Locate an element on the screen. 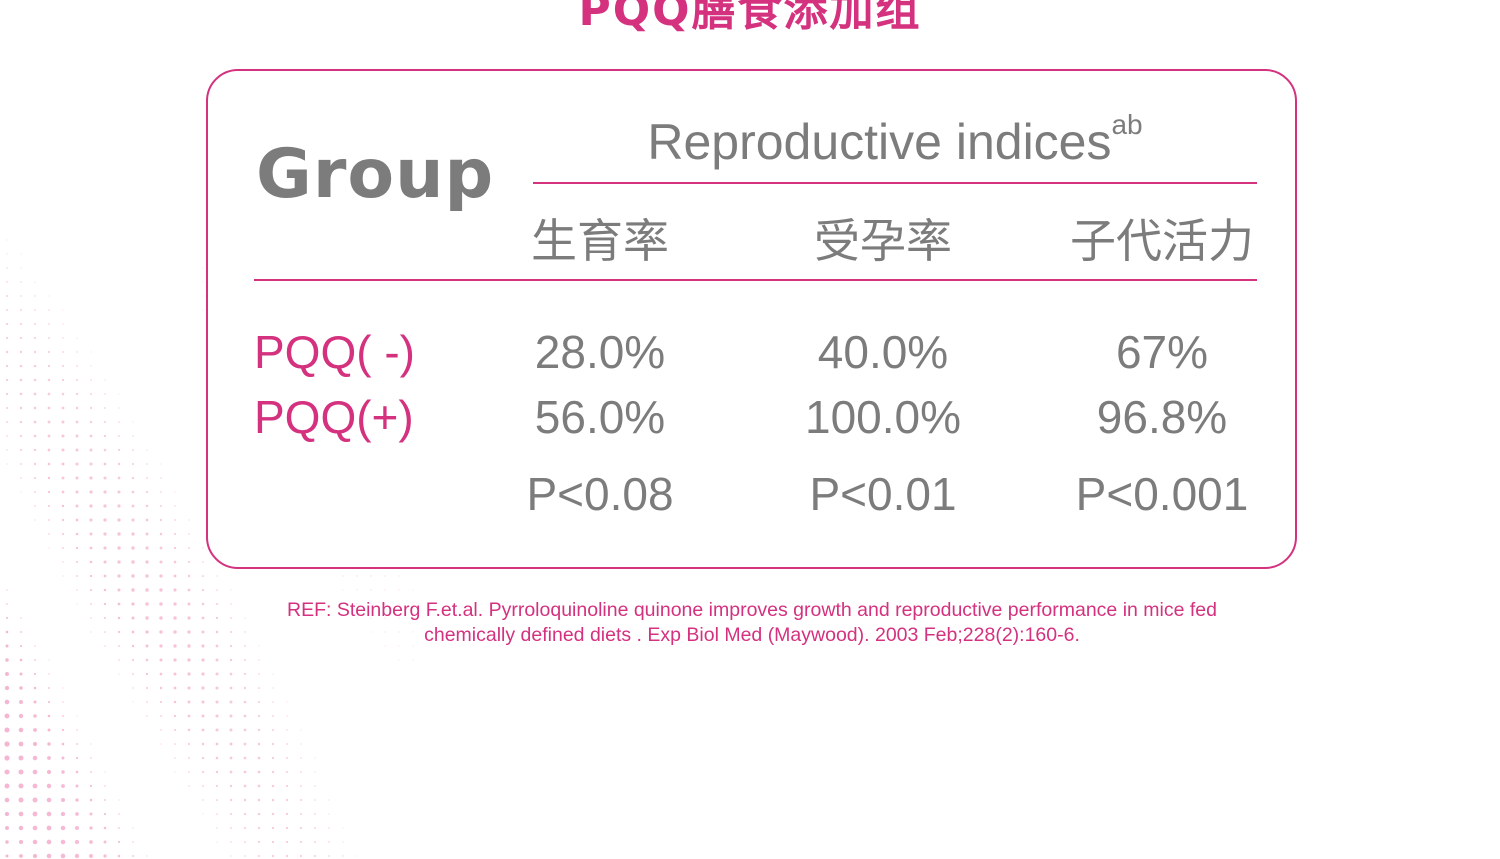 Image resolution: width=1500 pixels, height=859 pixels. column-header-offspring-vitality: 子代活力 is located at coordinates (1162, 241).